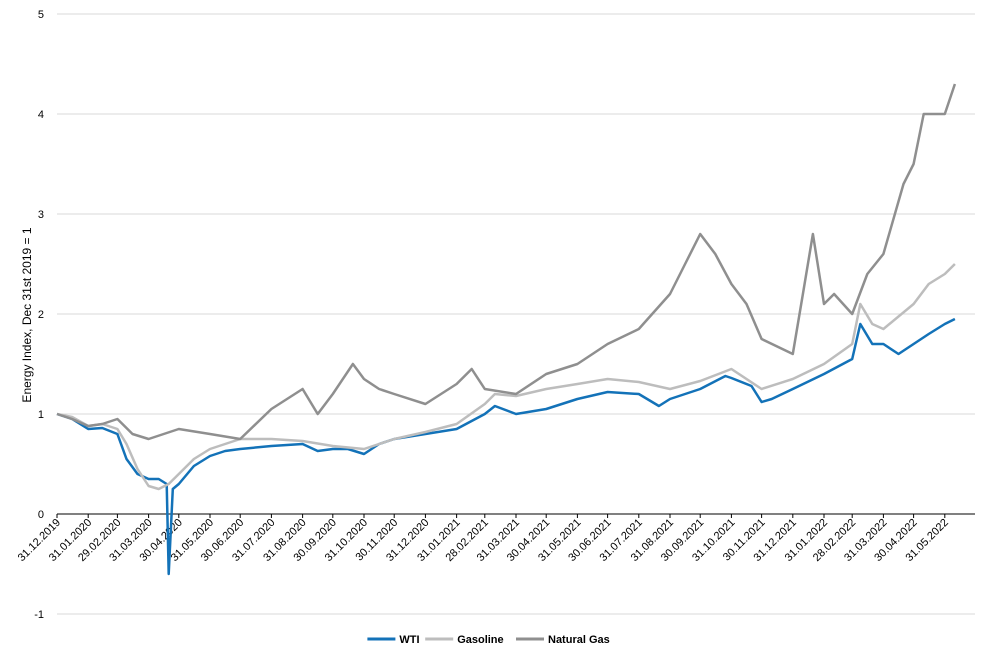 This screenshot has width=997, height=658. Describe the element at coordinates (39, 615) in the screenshot. I see `y-tick-label: -1` at that location.